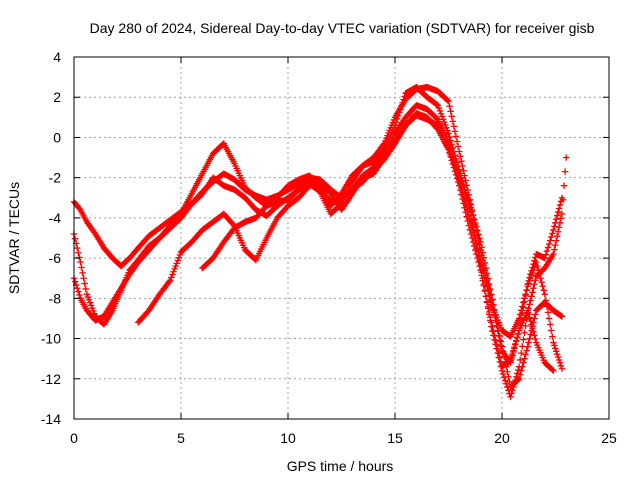 The width and height of the screenshot is (640, 480). Describe the element at coordinates (181, 438) in the screenshot. I see `x-tick-label: 5` at that location.